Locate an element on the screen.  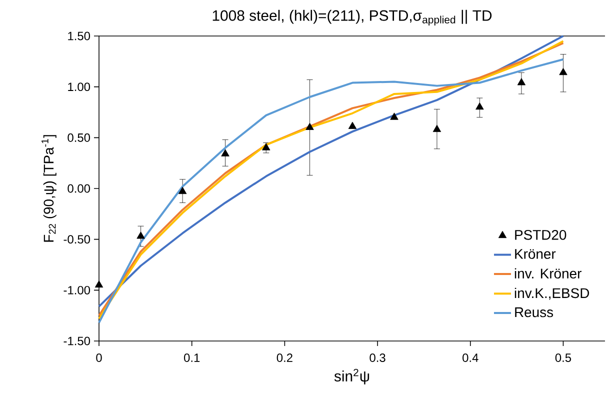
y-tick-label: 1.50 is located at coordinates (79, 36).